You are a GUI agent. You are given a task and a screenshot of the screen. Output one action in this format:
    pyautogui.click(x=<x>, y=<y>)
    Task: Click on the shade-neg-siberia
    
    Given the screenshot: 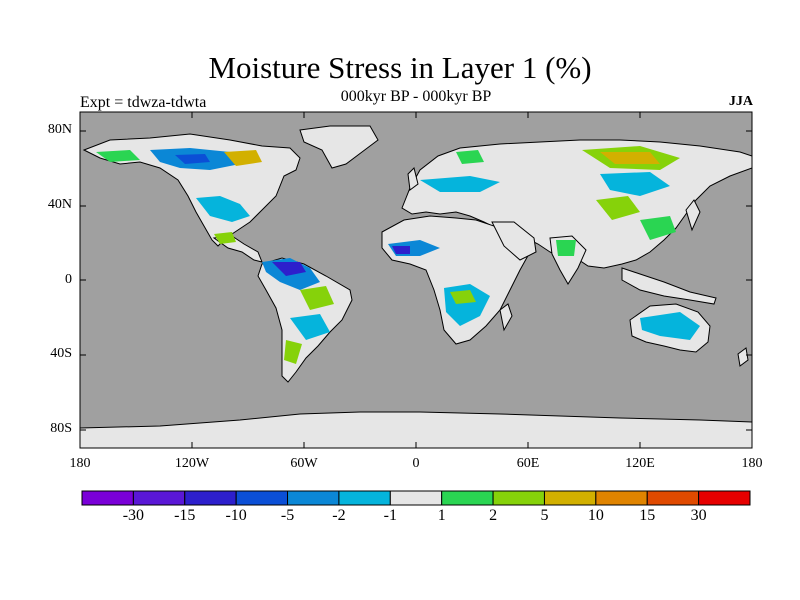 What is the action you would take?
    pyautogui.click(x=635, y=184)
    